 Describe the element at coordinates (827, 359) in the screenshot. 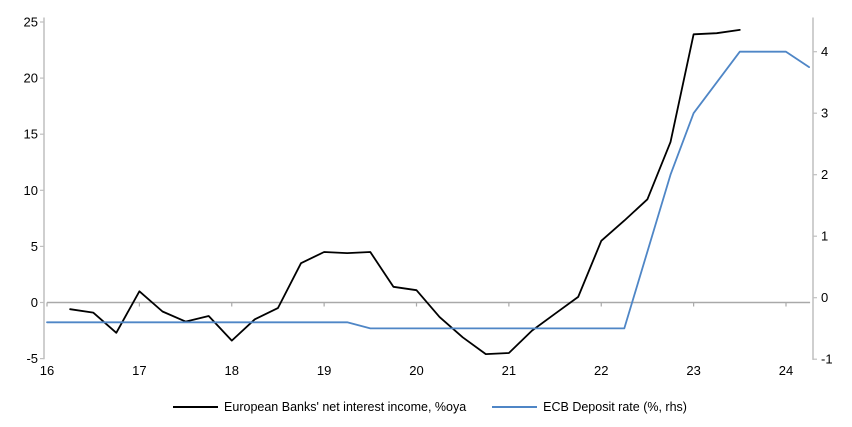

I see `right-axis-label: -1` at that location.